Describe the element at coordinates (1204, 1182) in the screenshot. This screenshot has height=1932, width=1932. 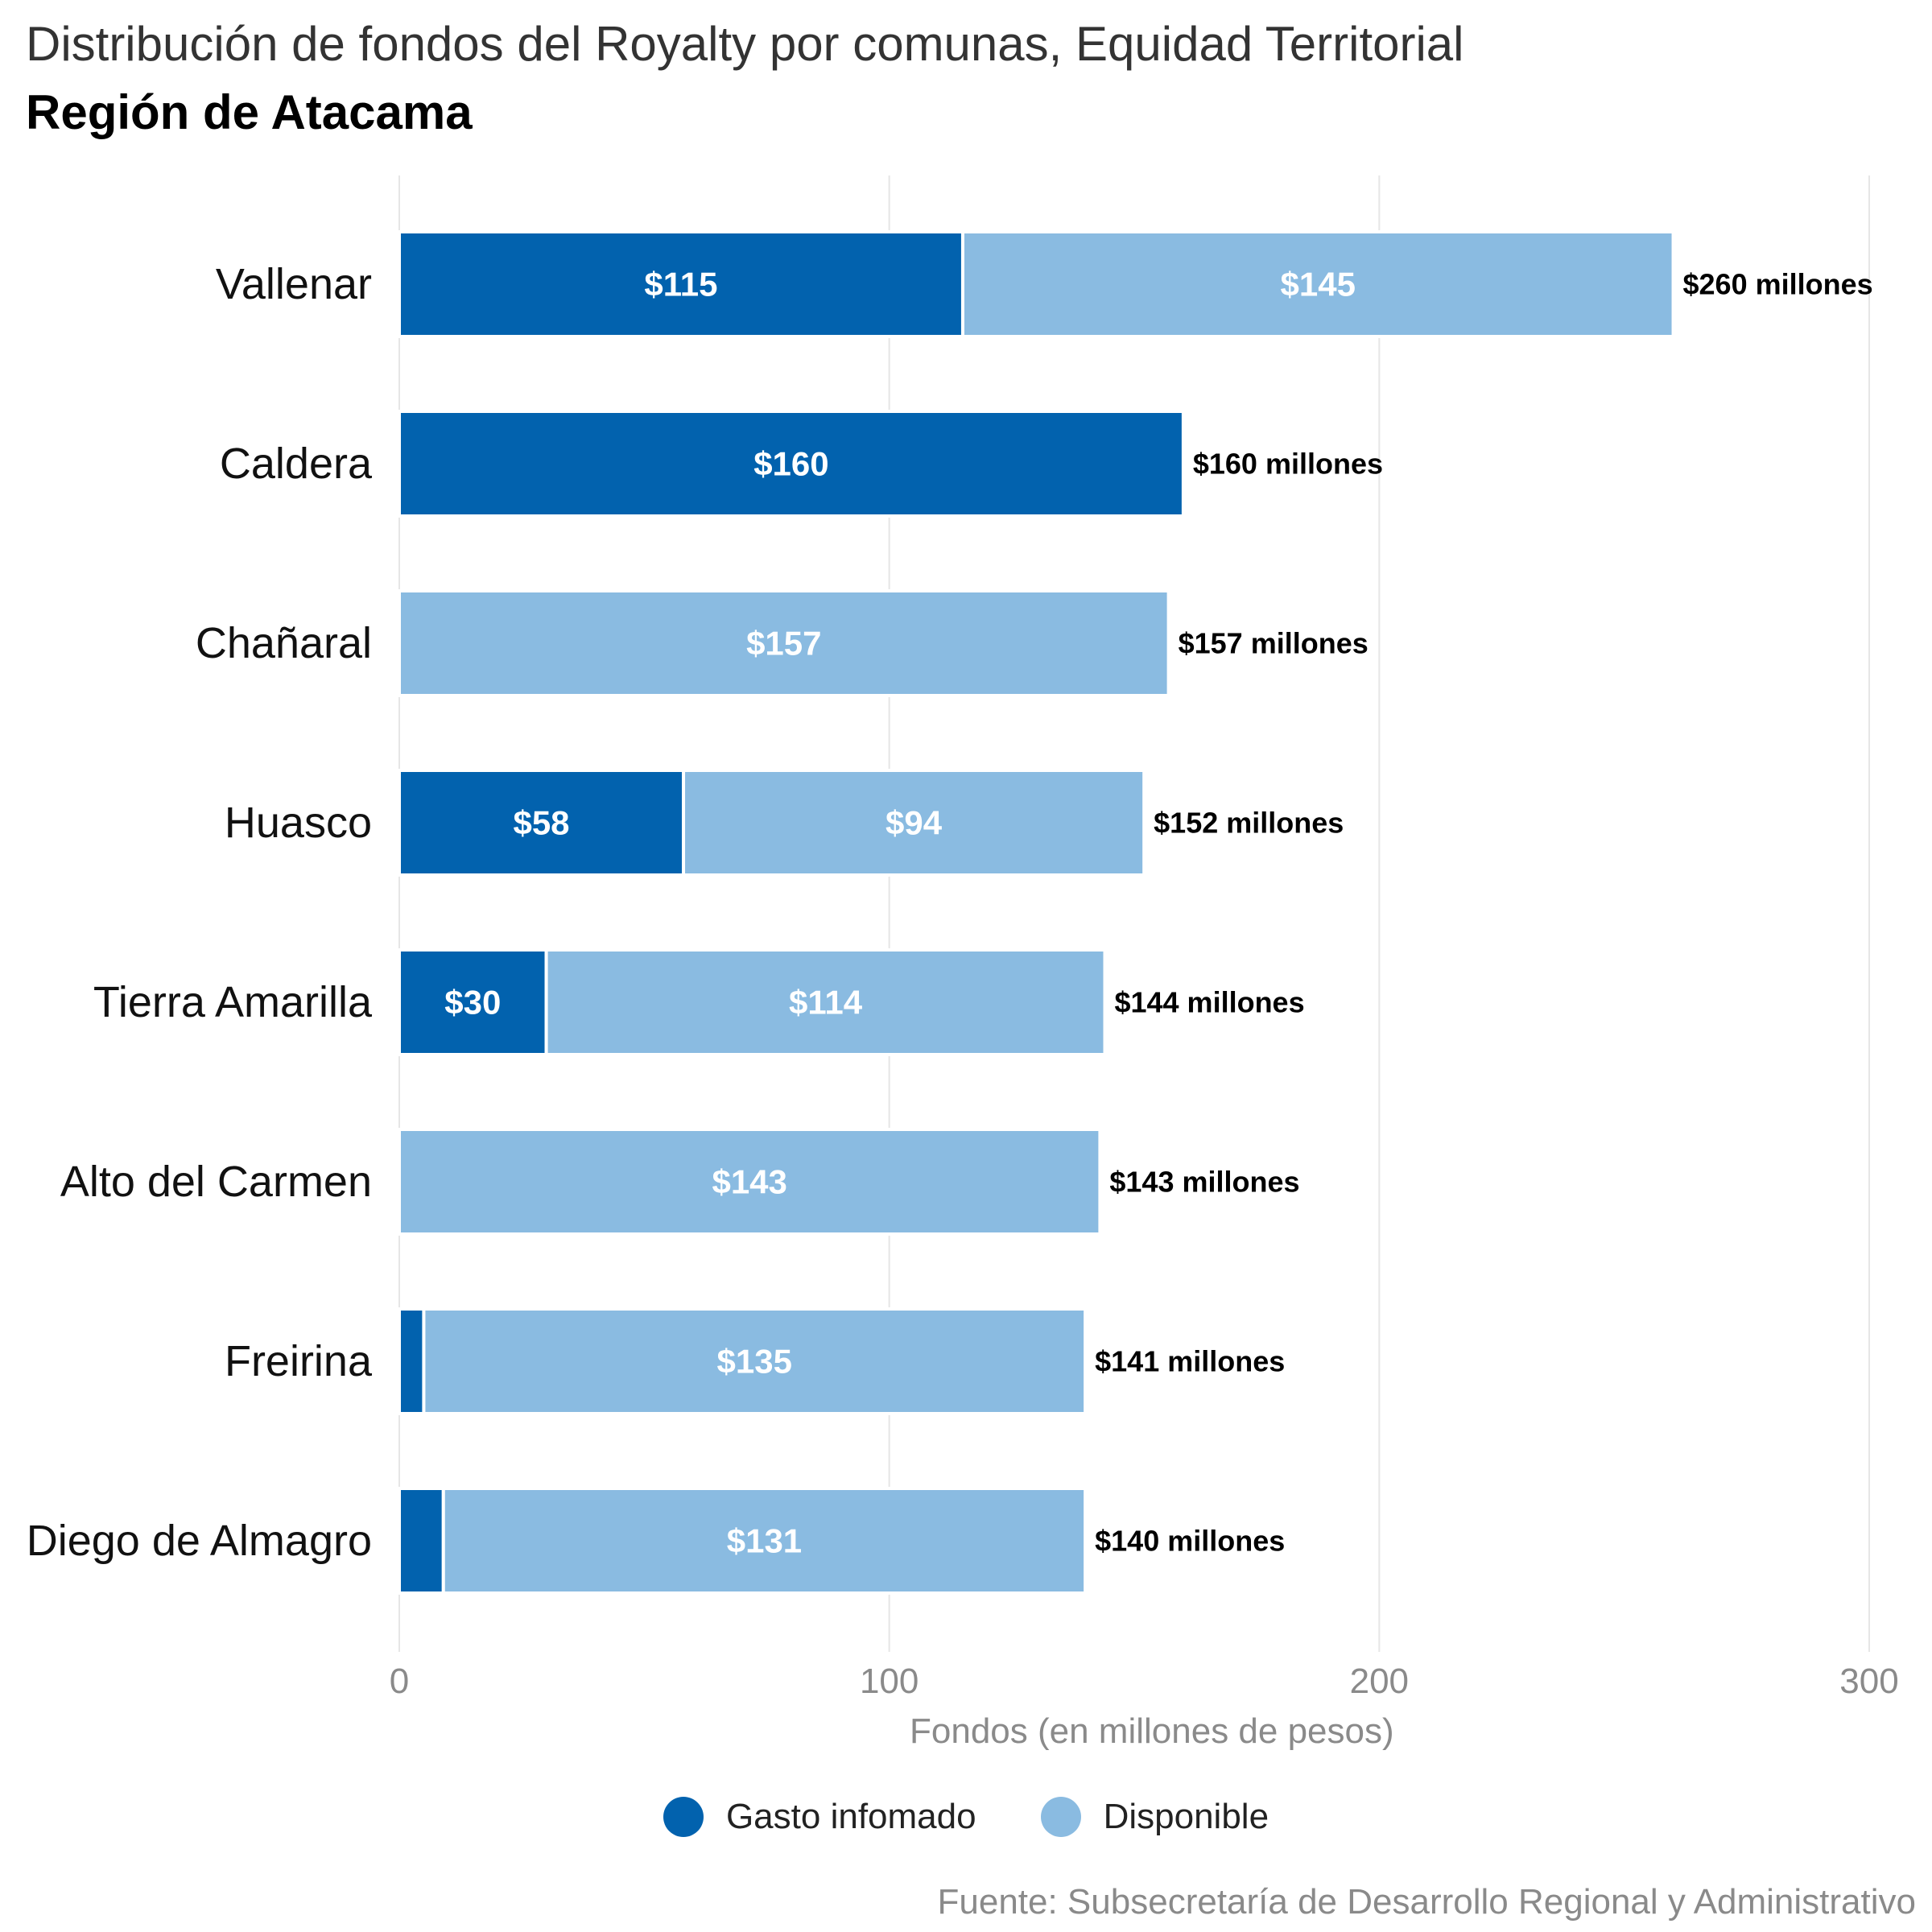
I see `bar-total-label: $143 millones` at that location.